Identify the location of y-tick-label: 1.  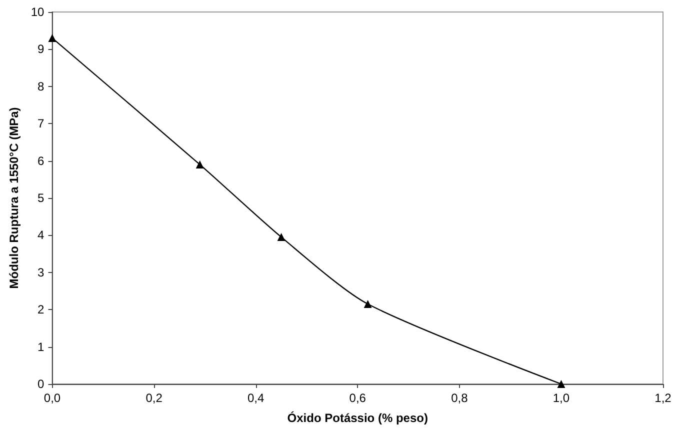
(41, 347).